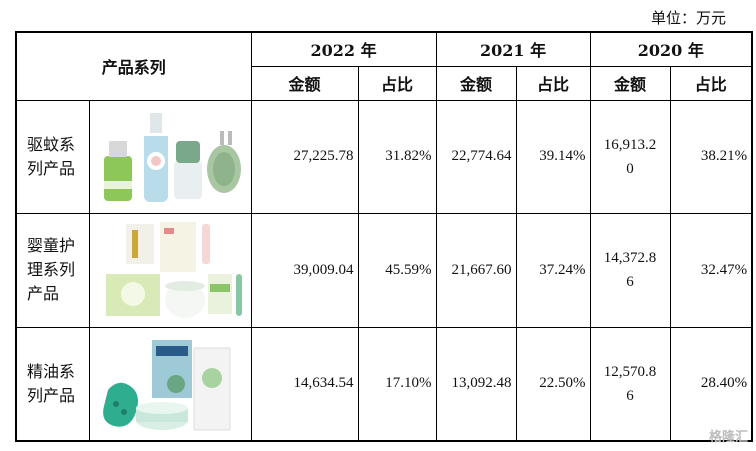 This screenshot has height=451, width=756. Describe the element at coordinates (630, 156) in the screenshot. I see `amount-2020: 16,913.2 0` at that location.